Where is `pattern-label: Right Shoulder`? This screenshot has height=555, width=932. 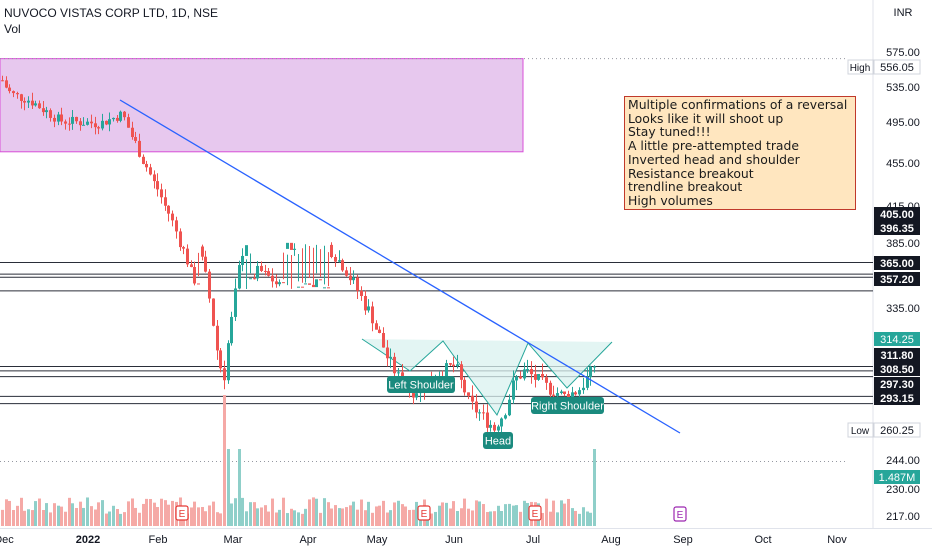 pattern-label: Right Shoulder is located at coordinates (567, 407).